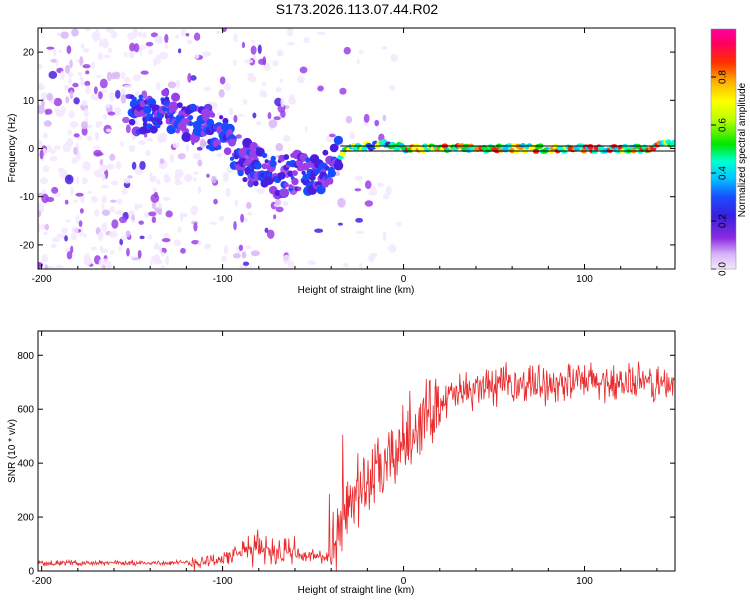 The height and width of the screenshot is (600, 750). Describe the element at coordinates (723, 77) in the screenshot. I see `colorbar-tick-label: 0.8` at that location.